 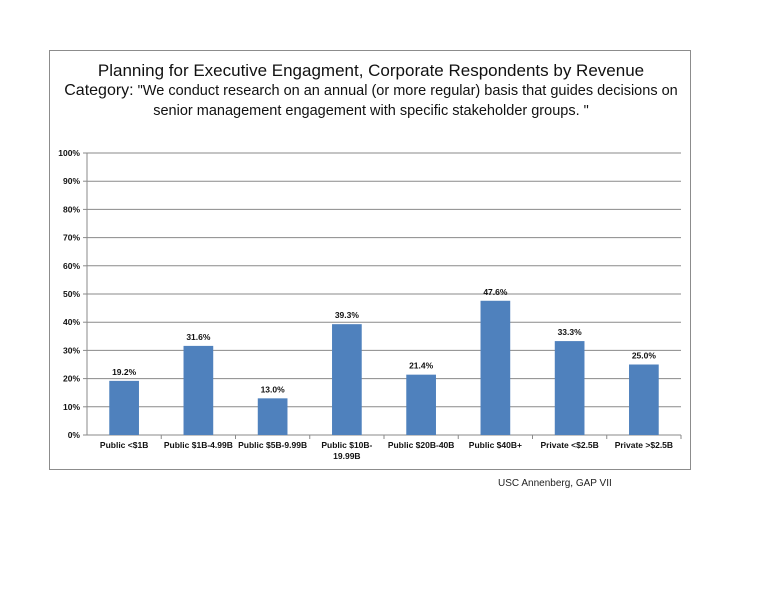 I want to click on data-label: 13.0%, so click(x=273, y=389).